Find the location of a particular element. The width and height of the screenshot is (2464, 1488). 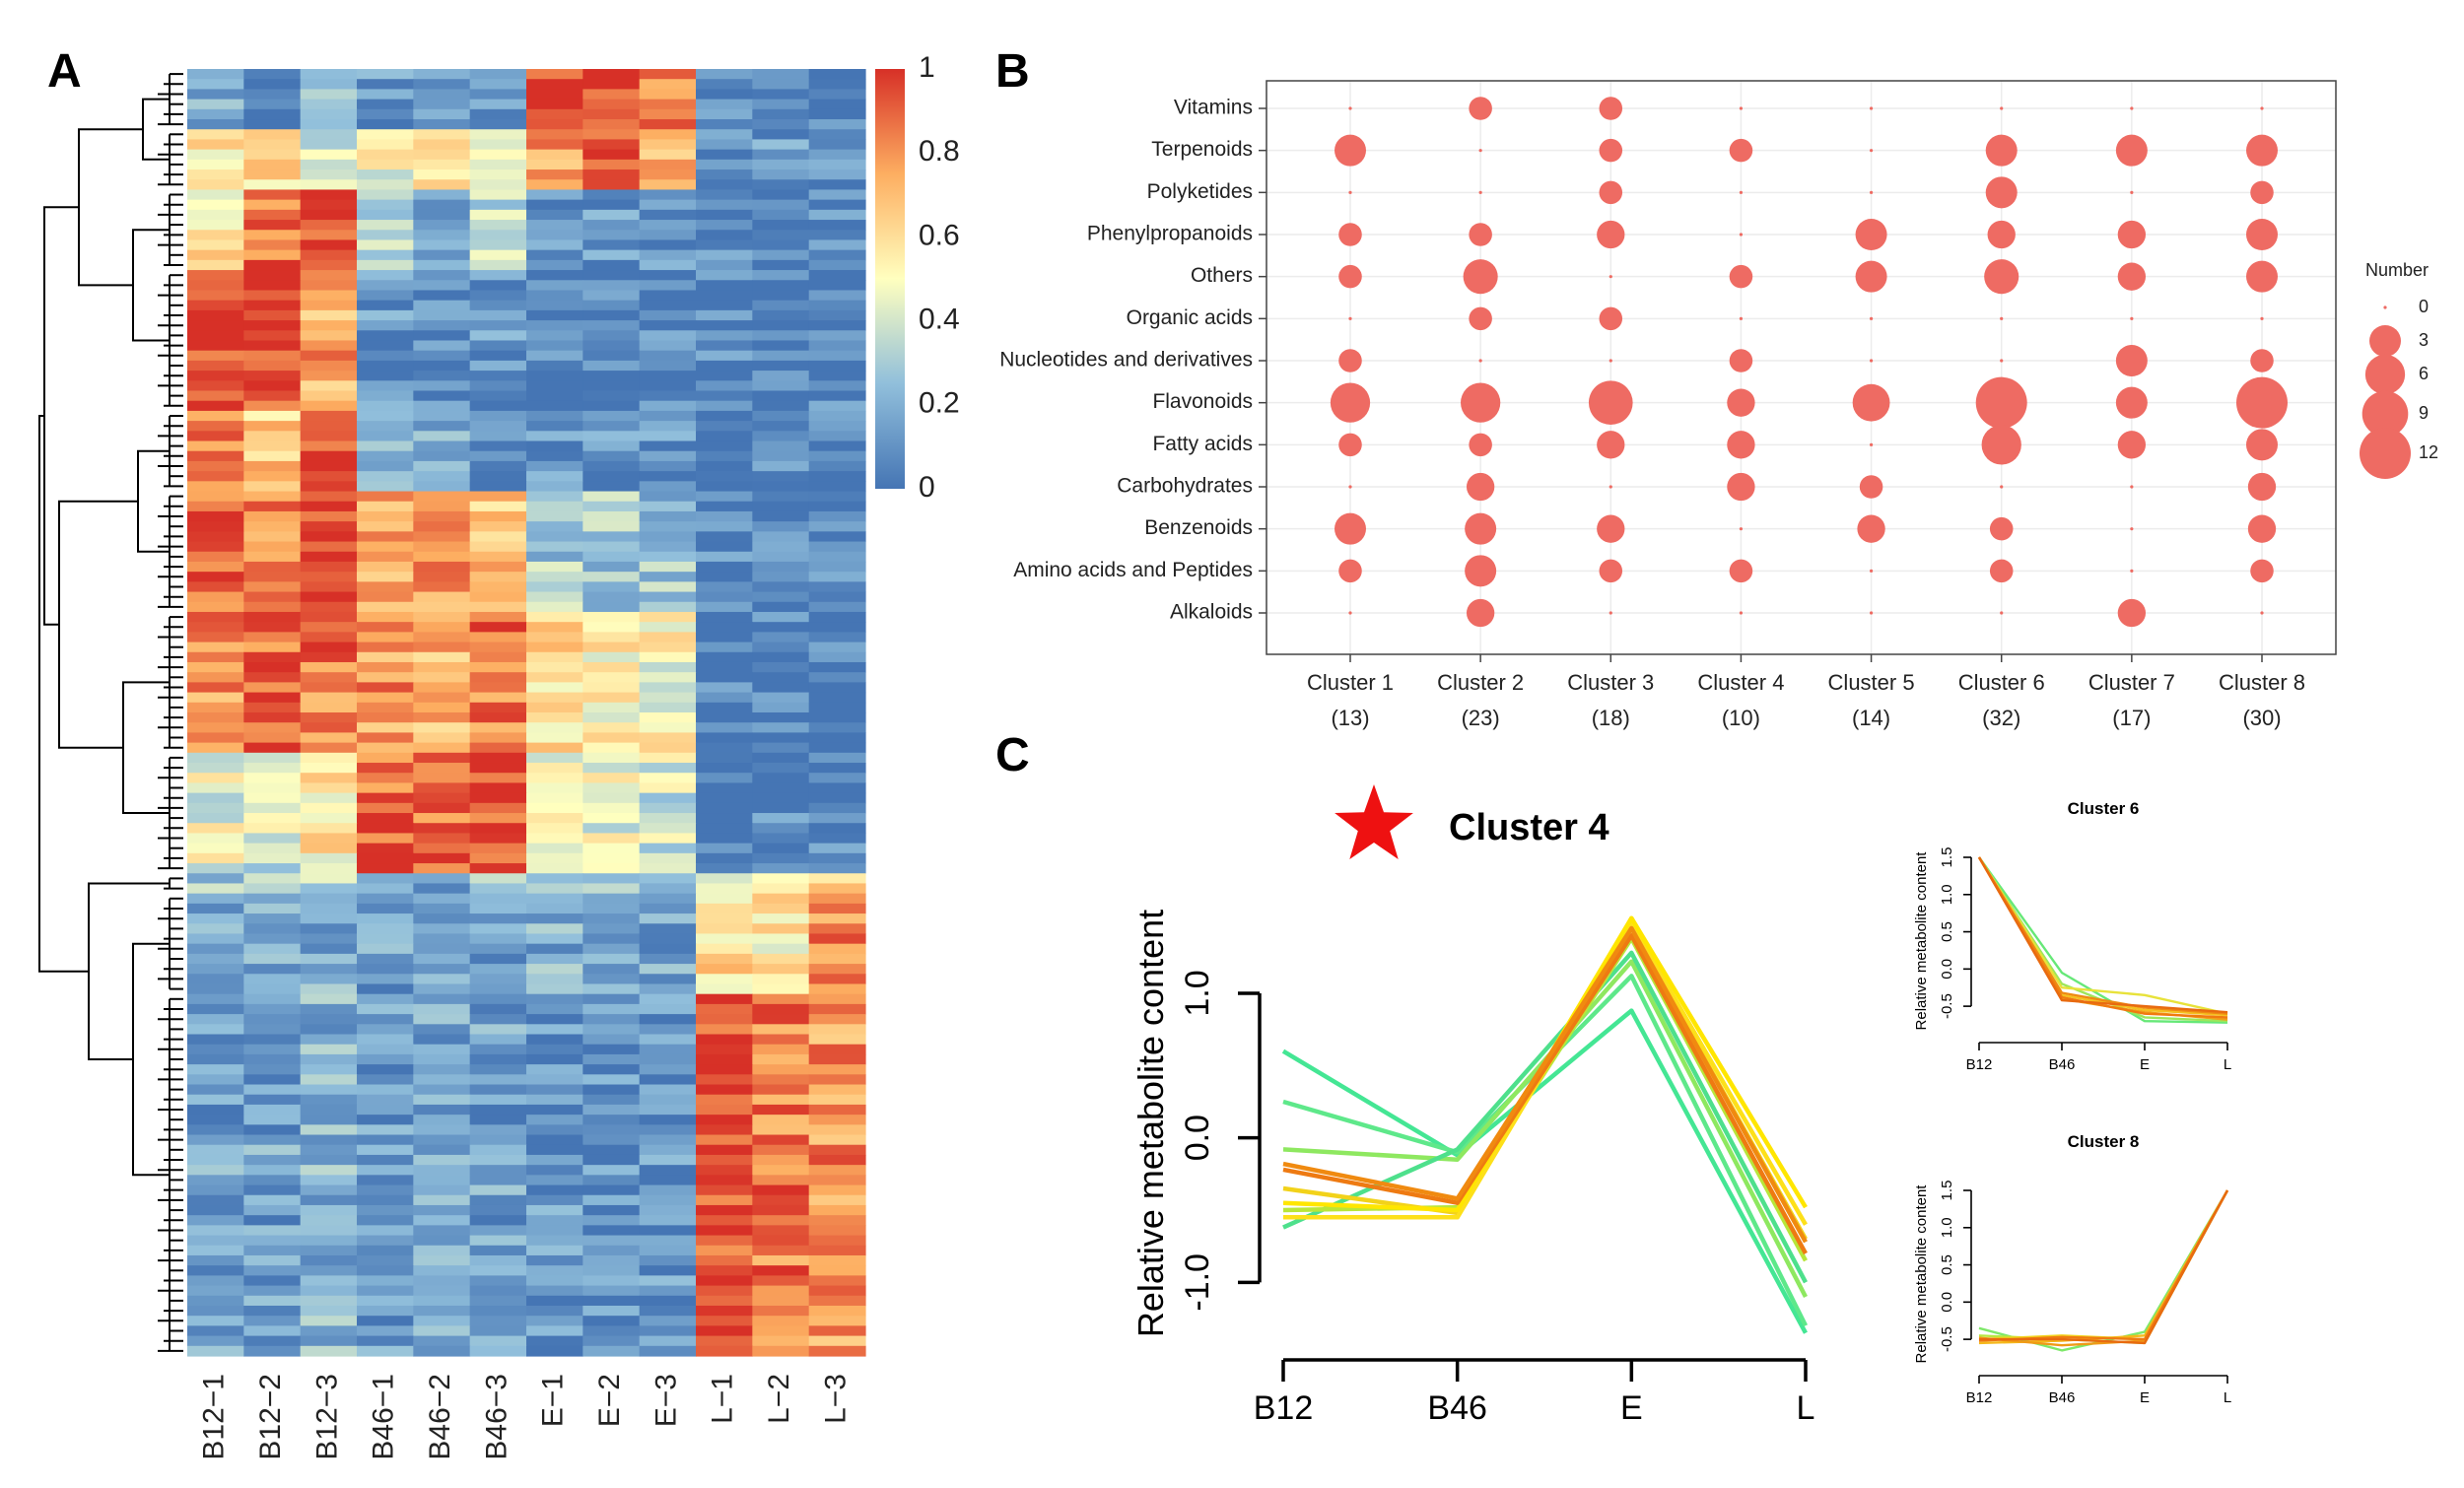

heatmap-column-label: B12−1 is located at coordinates (214, 1417).